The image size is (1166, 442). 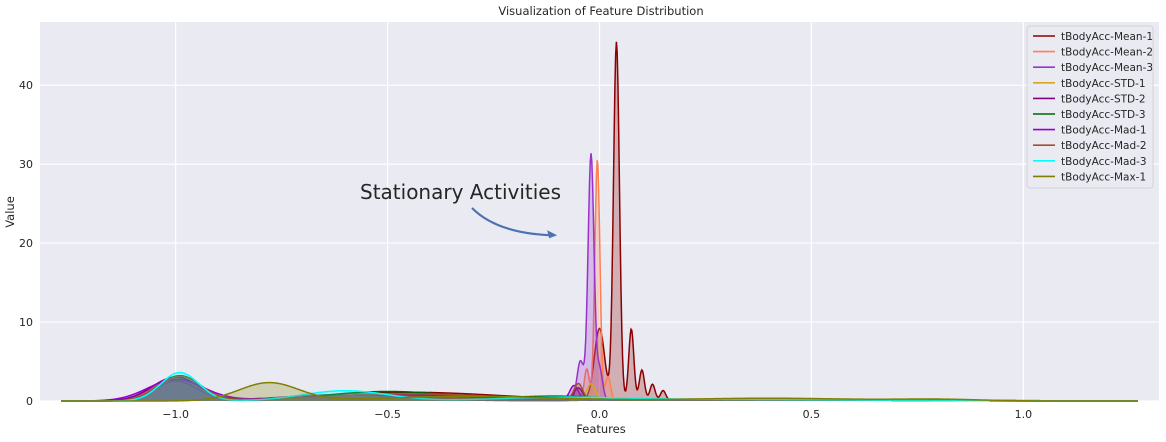 What do you see at coordinates (1103, 99) in the screenshot?
I see `legend-entry: tBodyAcc-STD-2` at bounding box center [1103, 99].